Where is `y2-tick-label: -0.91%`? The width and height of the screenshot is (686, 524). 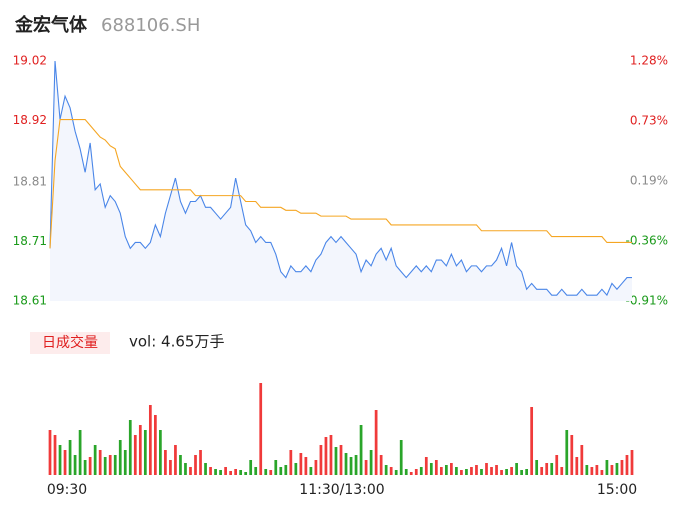
y2-tick-label: -0.91% is located at coordinates (647, 301).